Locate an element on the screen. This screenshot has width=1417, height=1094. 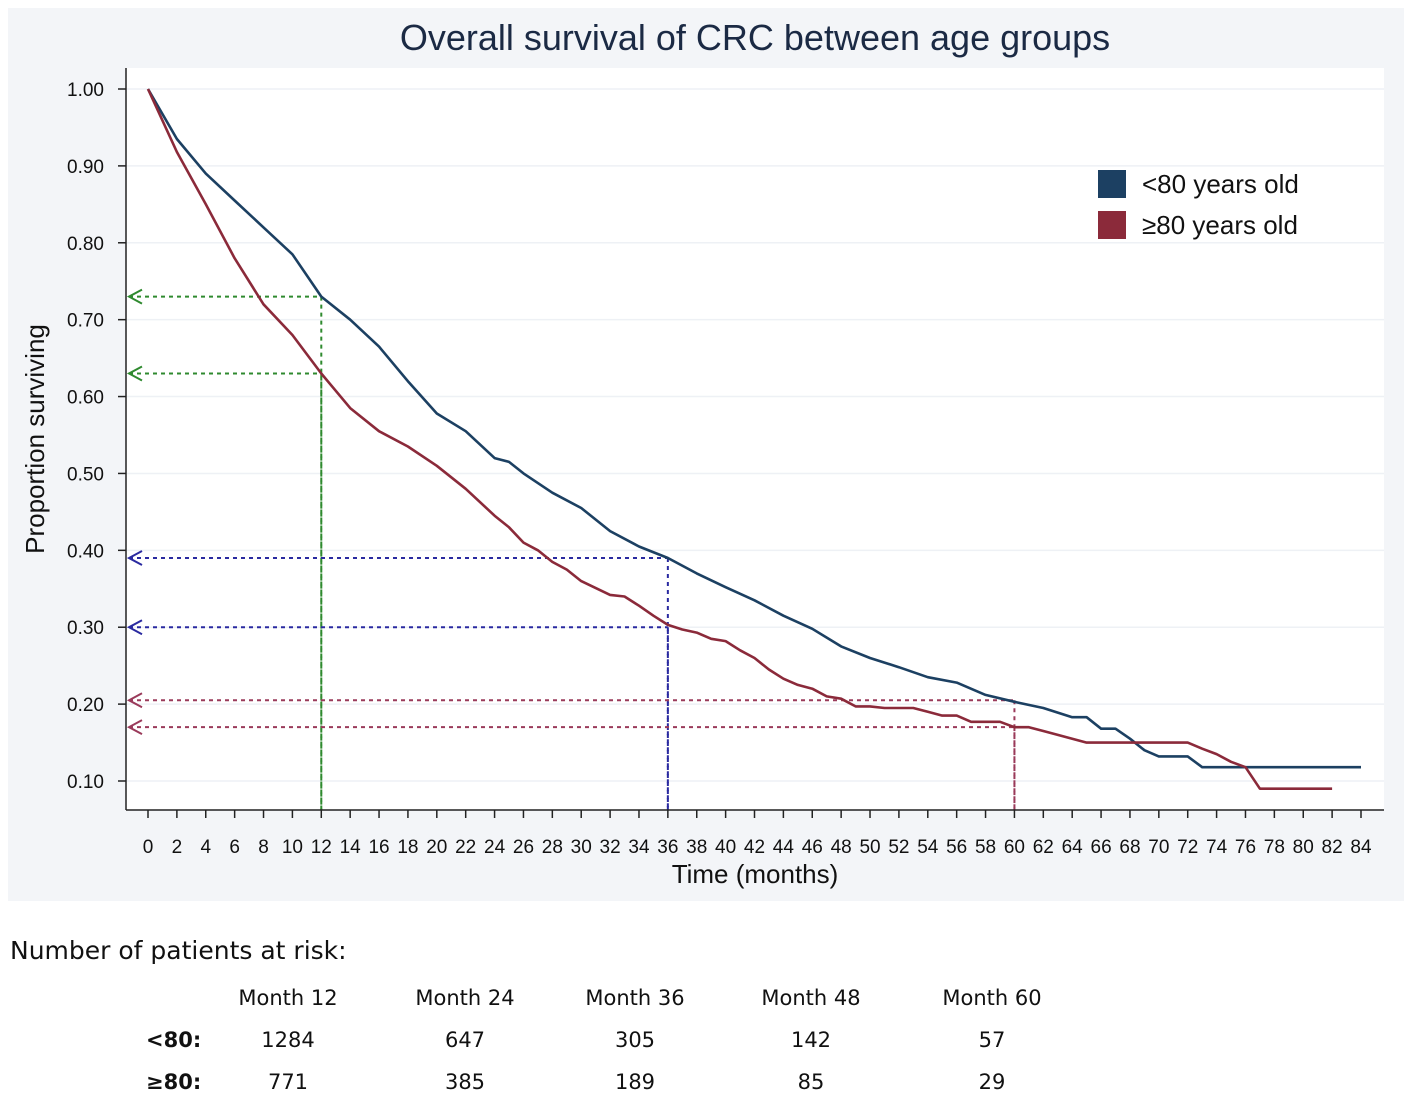
risk-cell: 385 is located at coordinates (465, 1082).